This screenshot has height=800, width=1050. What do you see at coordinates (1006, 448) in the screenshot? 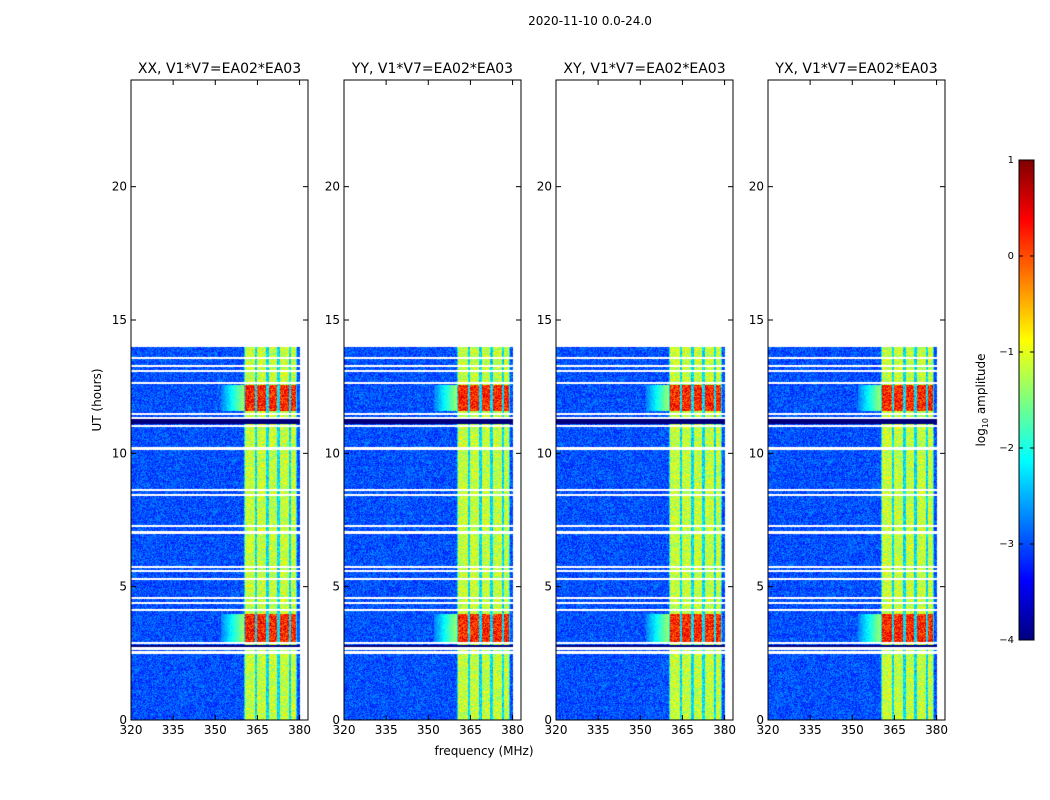
I see `colorbar-tick-label: −2` at bounding box center [1006, 448].